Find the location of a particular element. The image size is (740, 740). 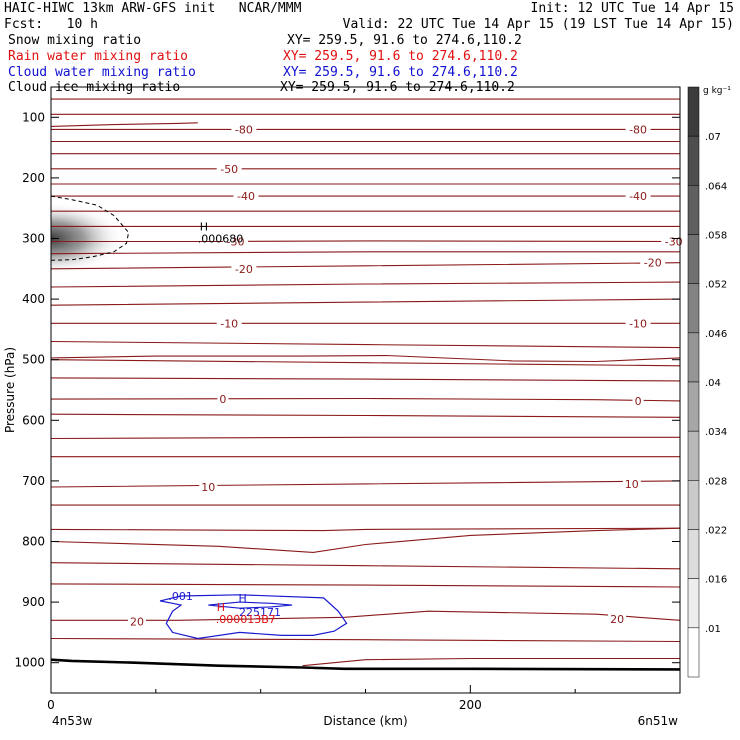

temp-label-13: 10 is located at coordinates (208, 487).